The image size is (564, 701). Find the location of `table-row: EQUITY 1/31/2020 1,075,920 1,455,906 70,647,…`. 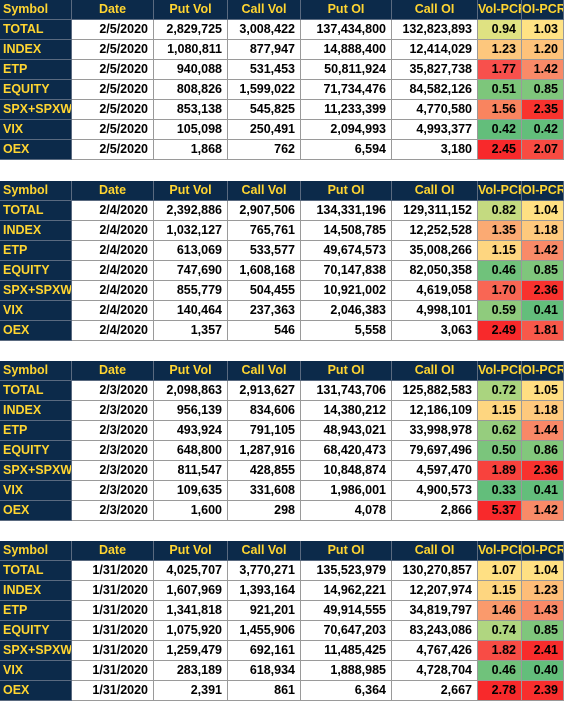

table-row: EQUITY 1/31/2020 1,075,920 1,455,906 70,647,… is located at coordinates (282, 631).